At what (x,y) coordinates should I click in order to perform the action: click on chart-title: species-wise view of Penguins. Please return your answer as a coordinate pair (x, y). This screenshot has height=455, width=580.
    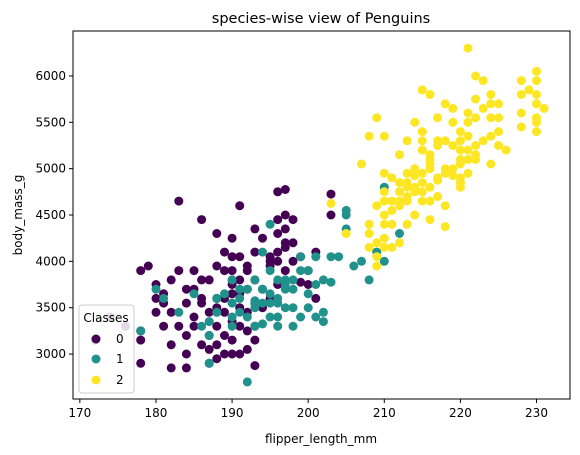
    Looking at the image, I should click on (321, 19).